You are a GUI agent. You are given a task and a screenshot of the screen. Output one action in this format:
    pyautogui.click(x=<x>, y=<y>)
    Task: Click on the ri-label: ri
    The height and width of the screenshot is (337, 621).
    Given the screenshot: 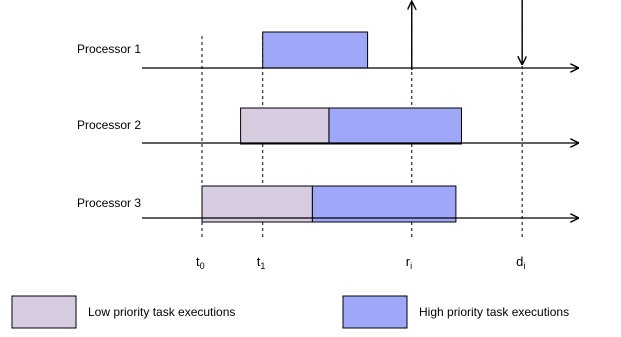 What is the action you would take?
    pyautogui.click(x=409, y=262)
    